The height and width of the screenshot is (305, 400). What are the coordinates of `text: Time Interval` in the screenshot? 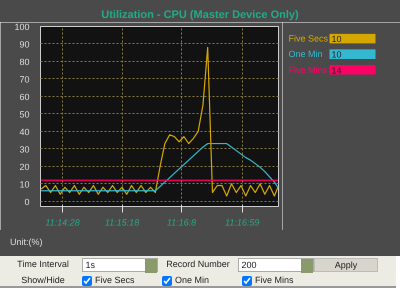 It's located at (43, 265).